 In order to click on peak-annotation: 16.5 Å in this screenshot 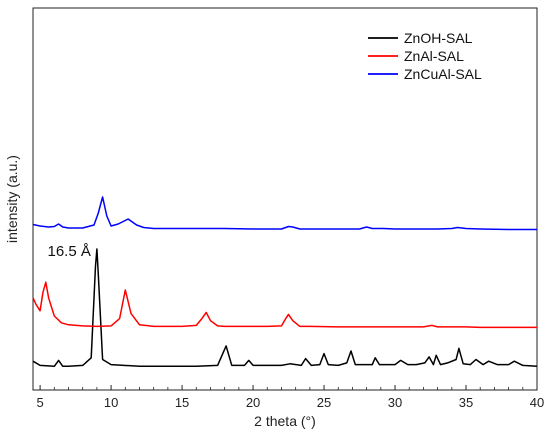, I will do `click(69, 251)`.